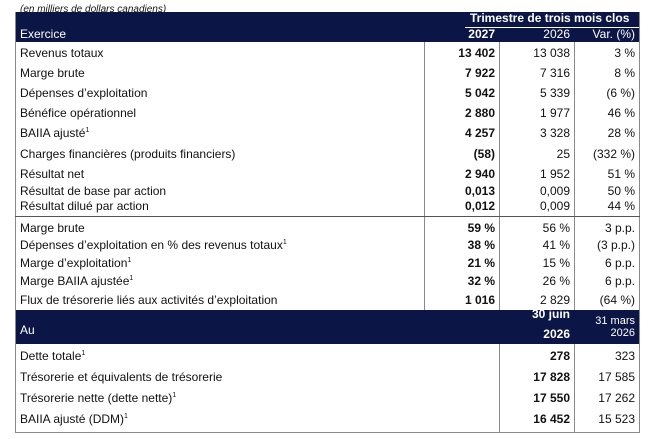 Image resolution: width=649 pixels, height=439 pixels. Describe the element at coordinates (617, 300) in the screenshot. I see `cell-change: (64 %)` at that location.